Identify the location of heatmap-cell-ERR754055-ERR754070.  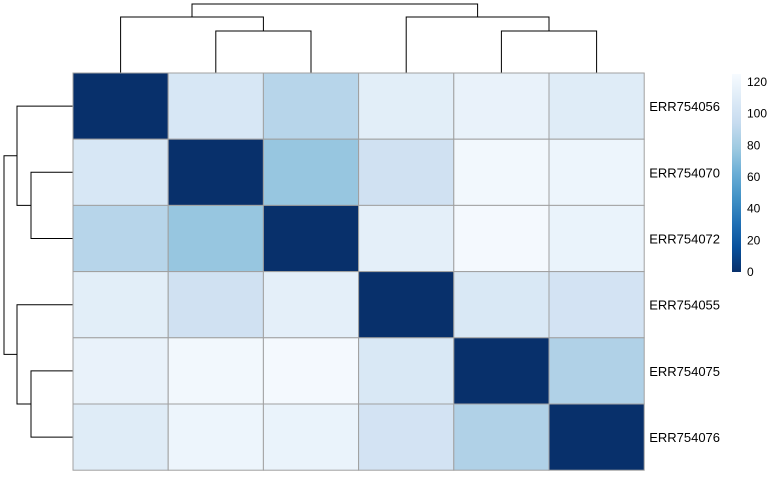
(215, 305).